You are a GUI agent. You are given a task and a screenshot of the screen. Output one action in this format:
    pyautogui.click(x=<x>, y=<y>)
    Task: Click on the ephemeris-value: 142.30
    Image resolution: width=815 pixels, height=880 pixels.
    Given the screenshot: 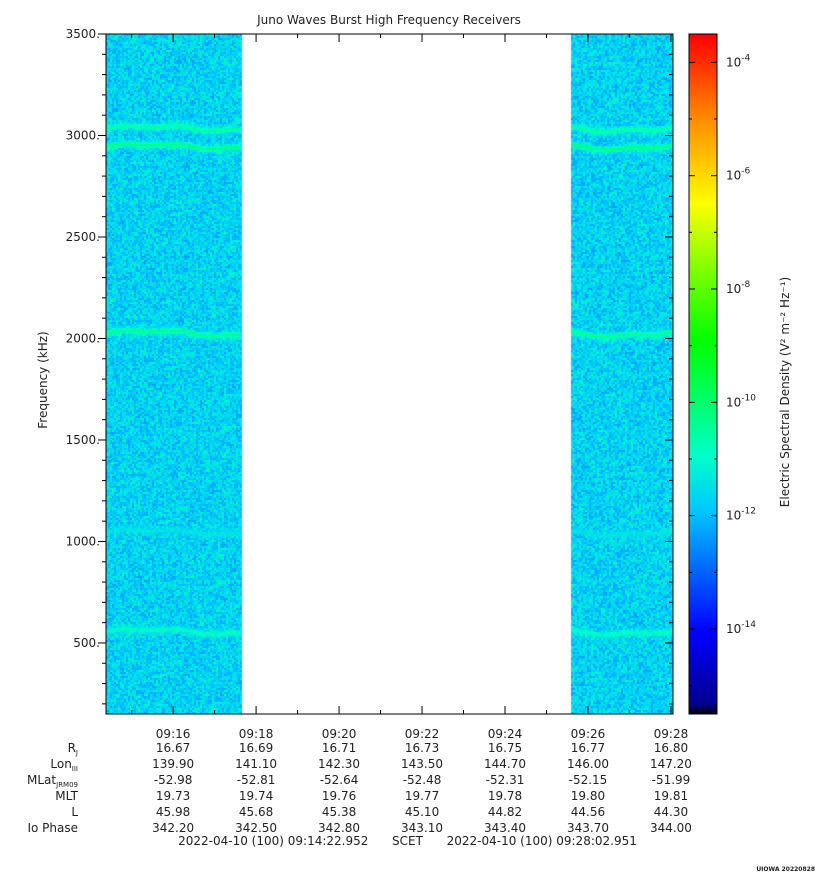 What is the action you would take?
    pyautogui.click(x=339, y=764)
    